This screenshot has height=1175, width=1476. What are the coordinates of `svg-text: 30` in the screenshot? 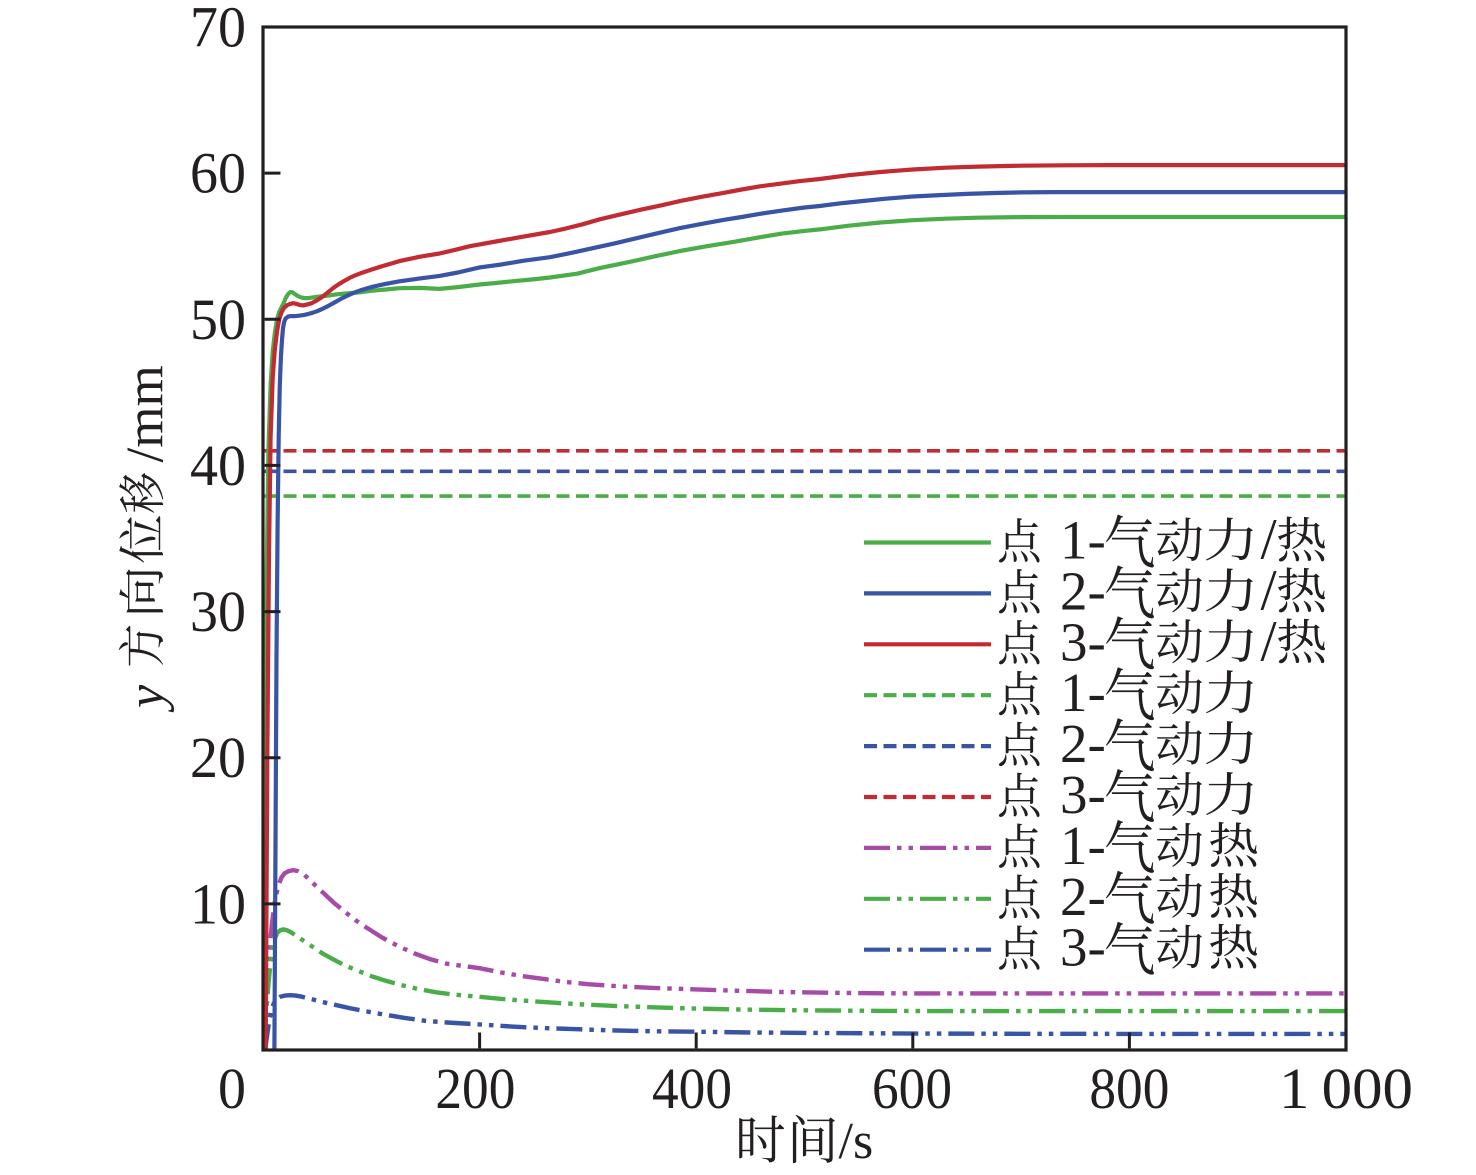 It's located at (218, 611).